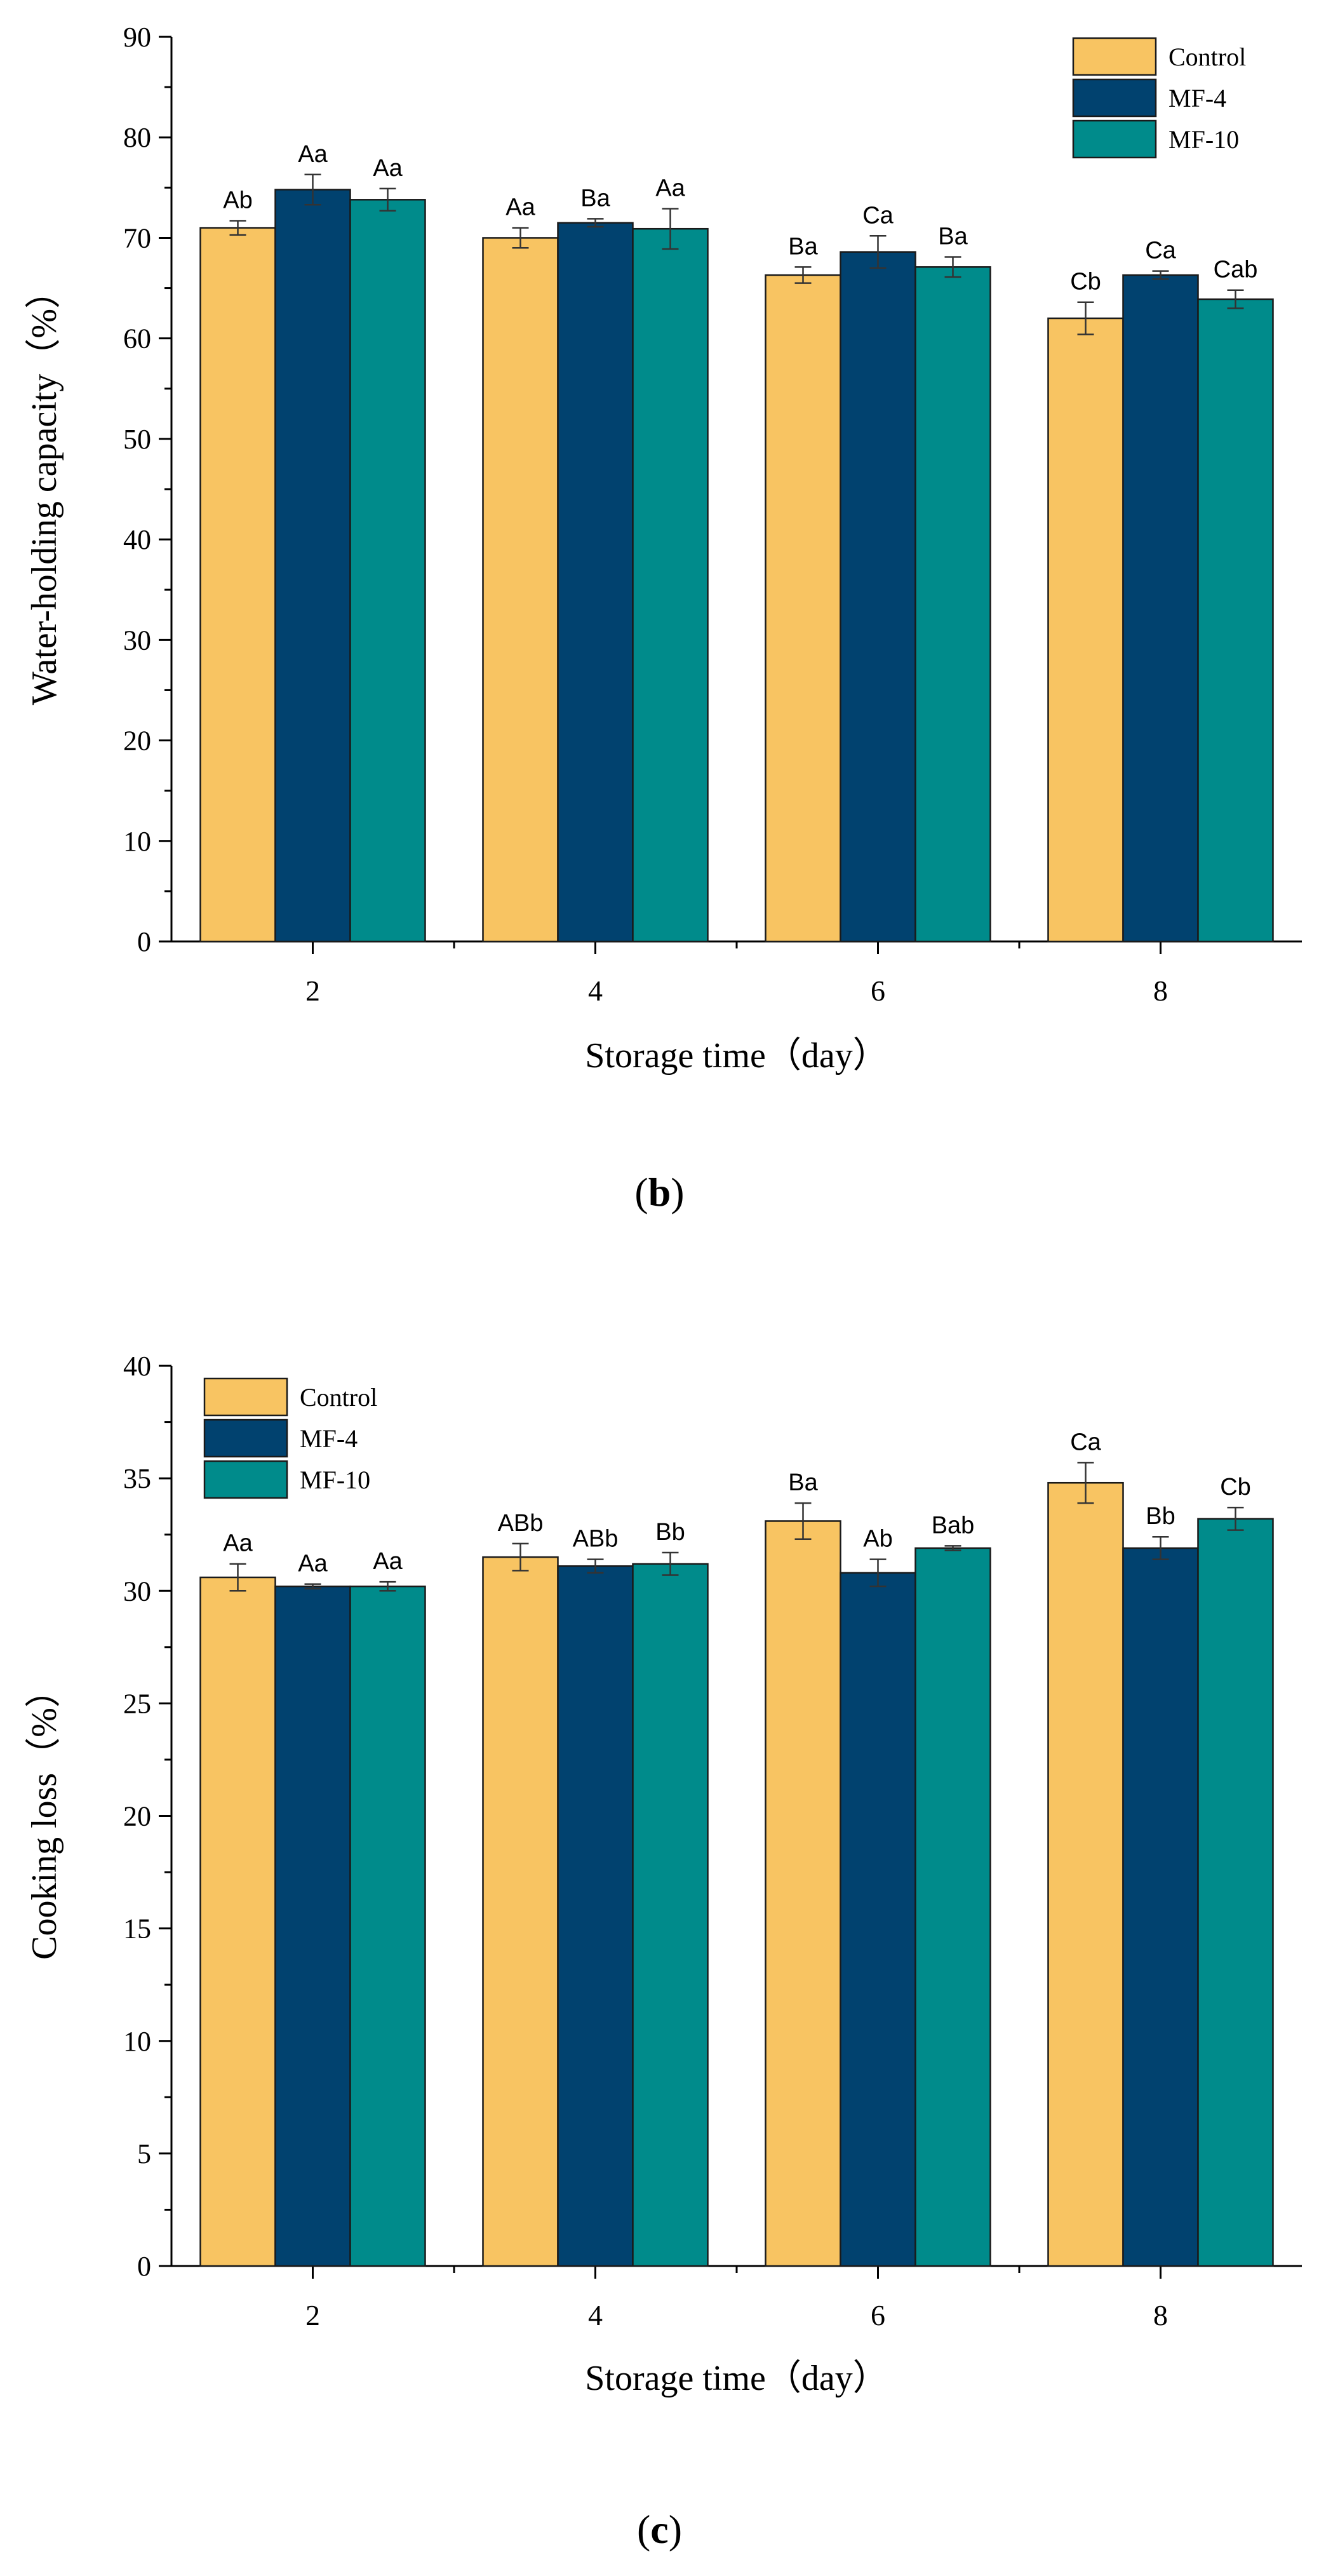 The image size is (1319, 2576). What do you see at coordinates (137, 1929) in the screenshot?
I see `y-tick-label: 15` at bounding box center [137, 1929].